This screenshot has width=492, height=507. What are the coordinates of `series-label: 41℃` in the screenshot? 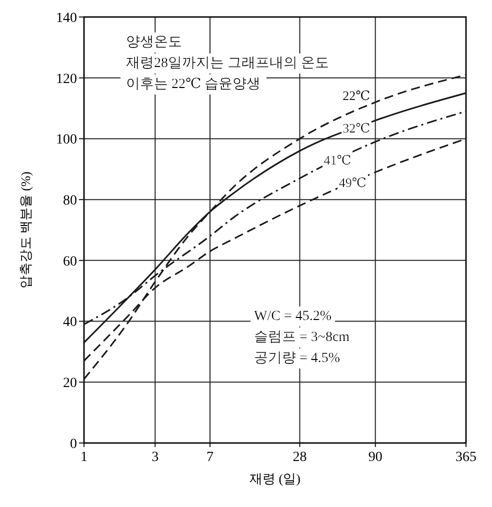 It's located at (338, 160).